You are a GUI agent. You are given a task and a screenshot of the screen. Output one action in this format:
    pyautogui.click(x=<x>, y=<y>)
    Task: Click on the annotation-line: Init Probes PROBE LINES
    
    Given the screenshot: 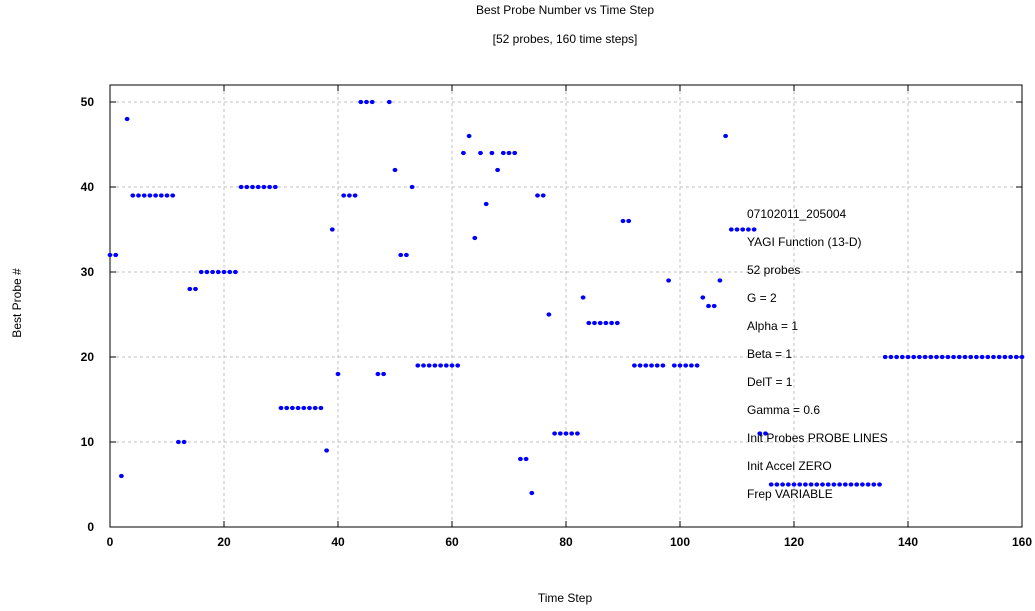 What is the action you would take?
    pyautogui.click(x=817, y=438)
    